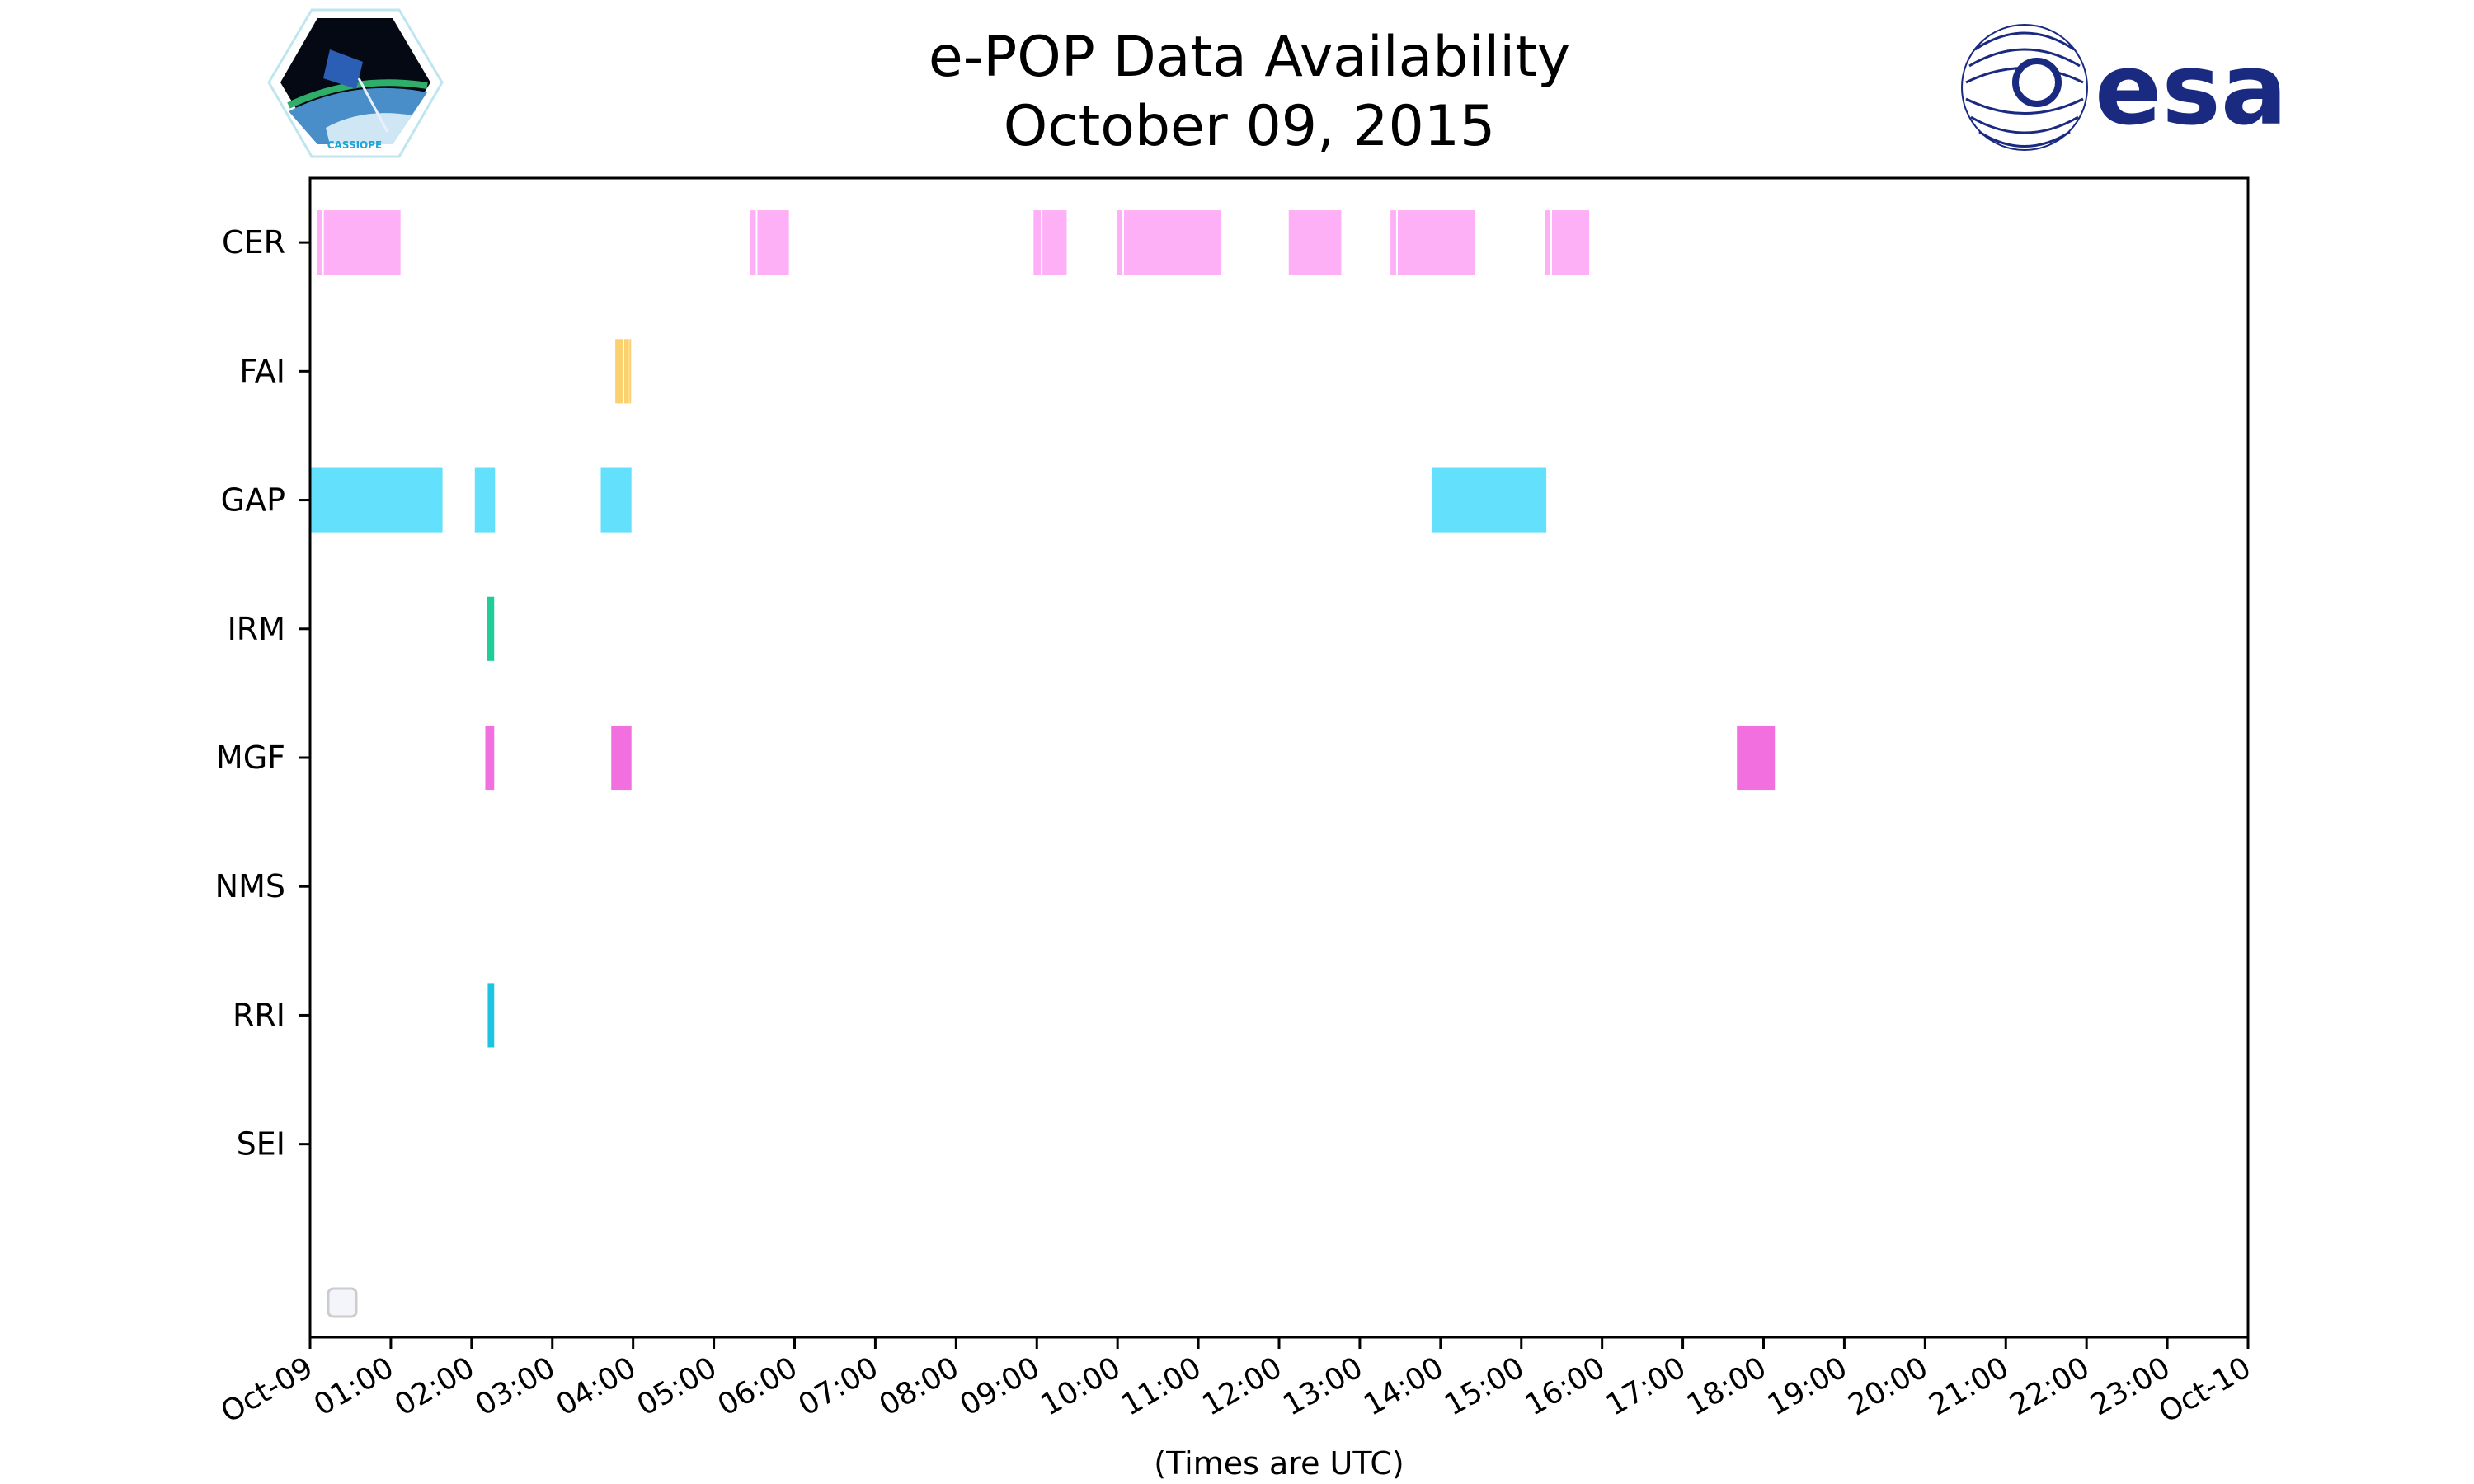  Describe the element at coordinates (1242, 1386) in the screenshot. I see `x-tick-label: 12:00` at that location.